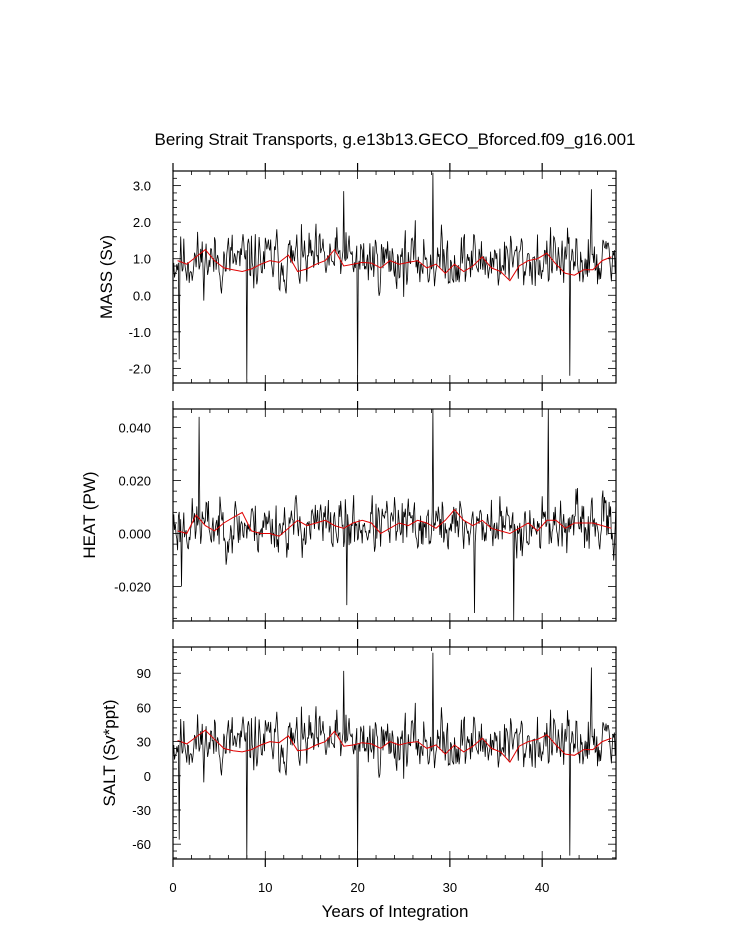  Describe the element at coordinates (141, 810) in the screenshot. I see `y-tick-label: -30` at that location.